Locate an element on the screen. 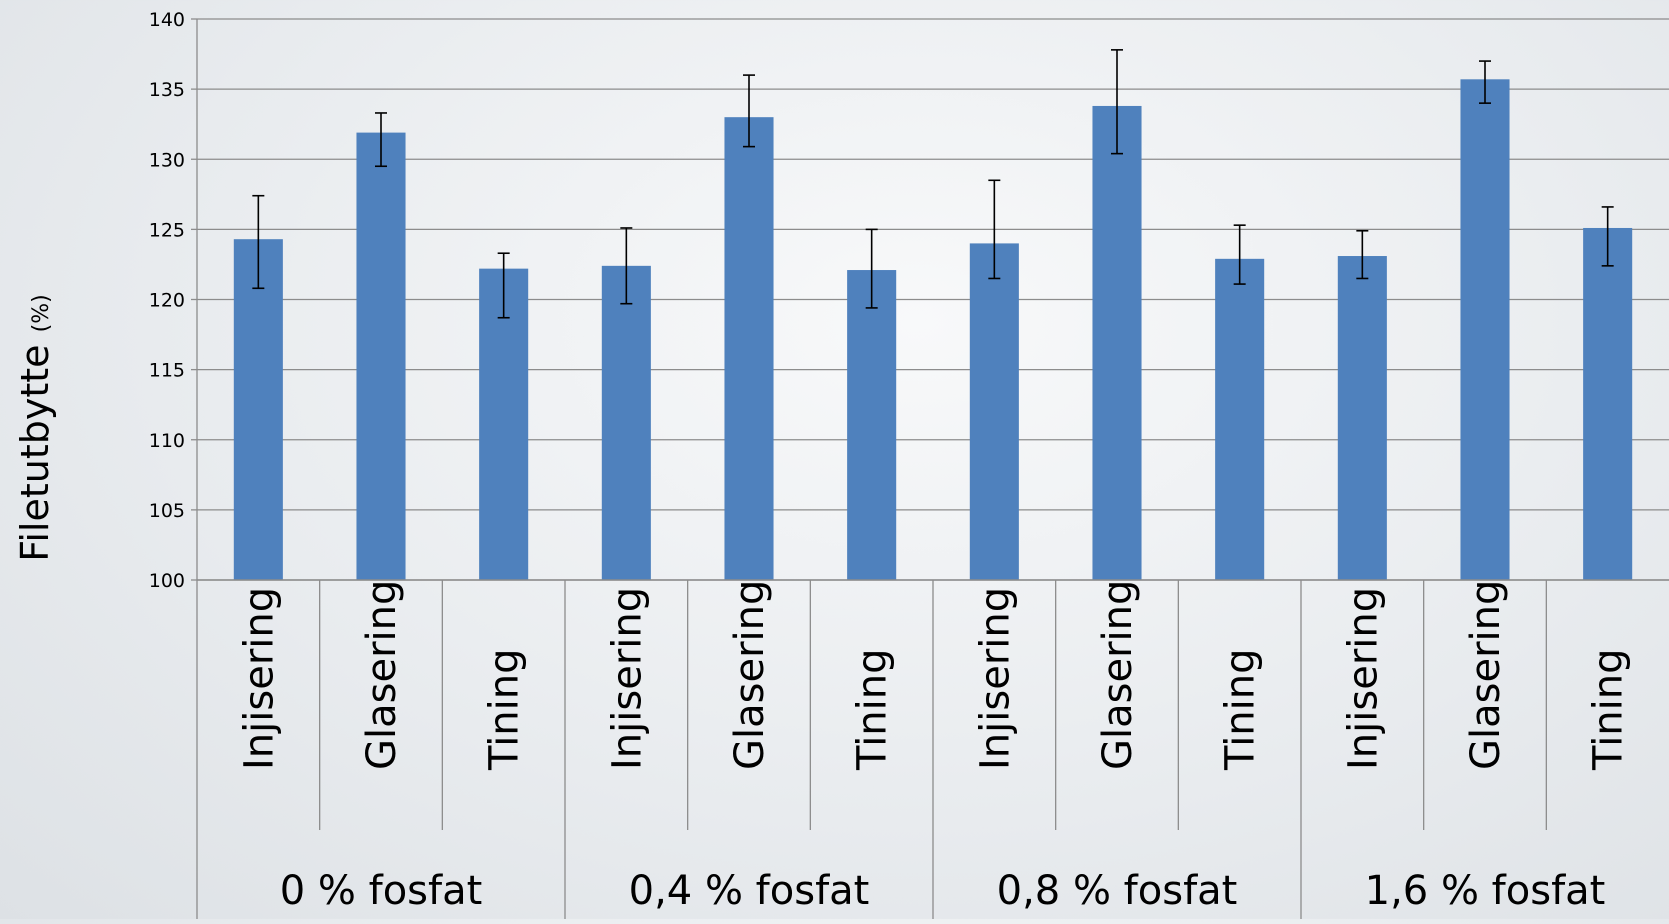  y-tick-label: 100 is located at coordinates (167, 581).